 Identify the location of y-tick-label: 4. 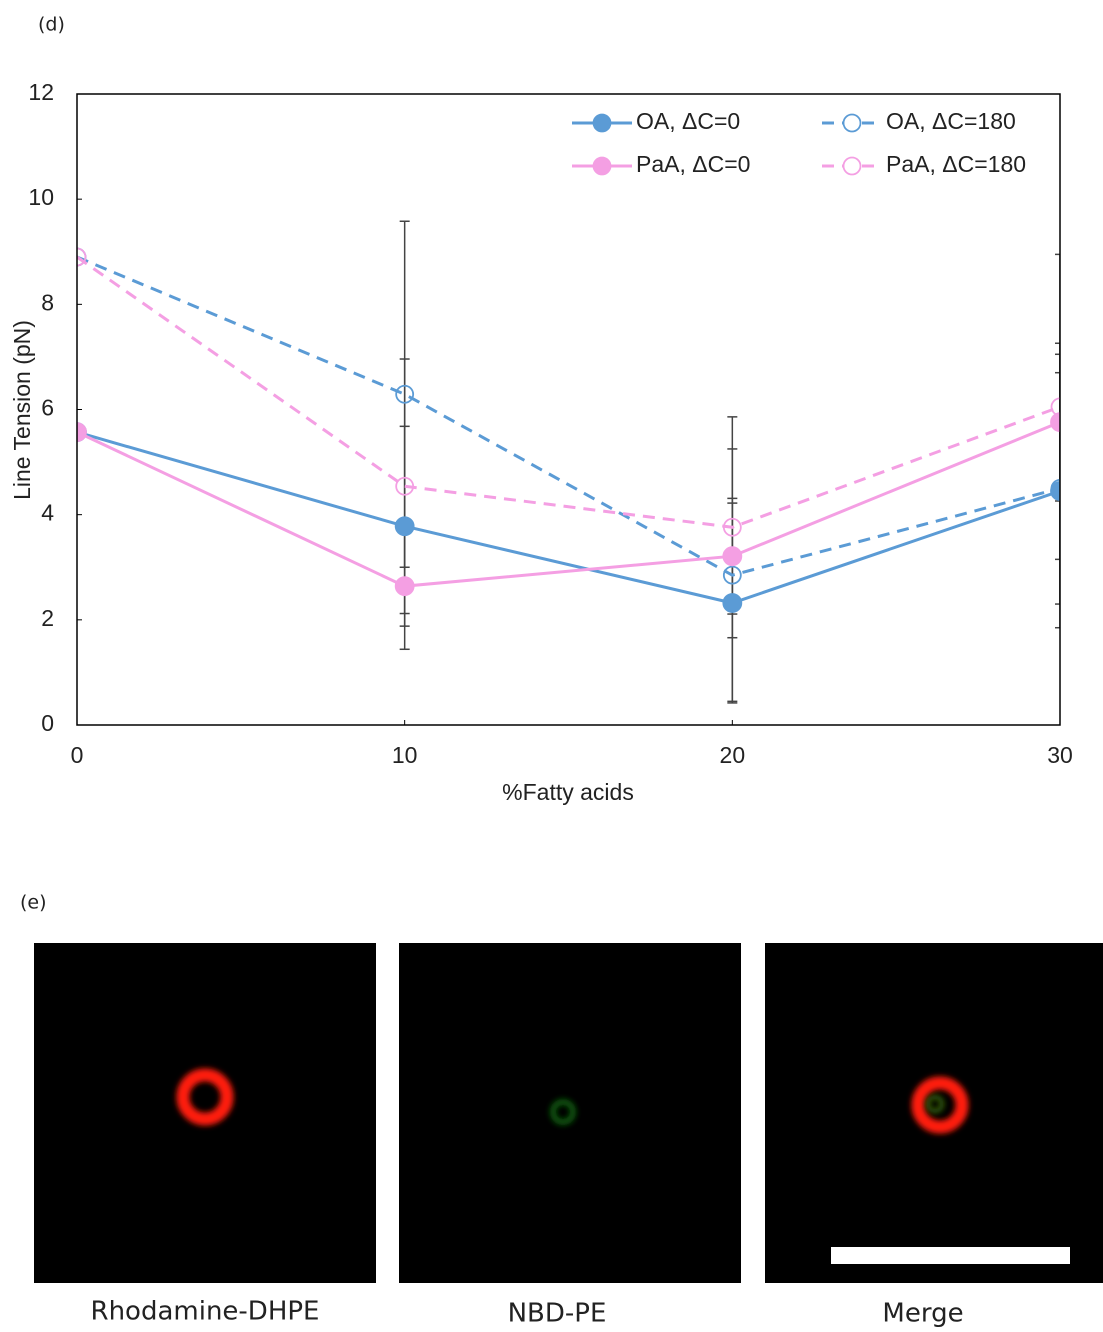
(47, 513).